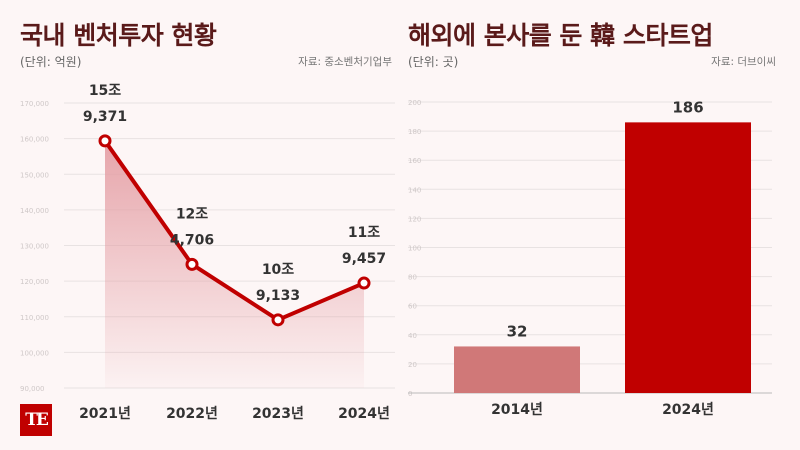 Image resolution: width=800 pixels, height=450 pixels. I want to click on bar-value-label: 186, so click(687, 107).